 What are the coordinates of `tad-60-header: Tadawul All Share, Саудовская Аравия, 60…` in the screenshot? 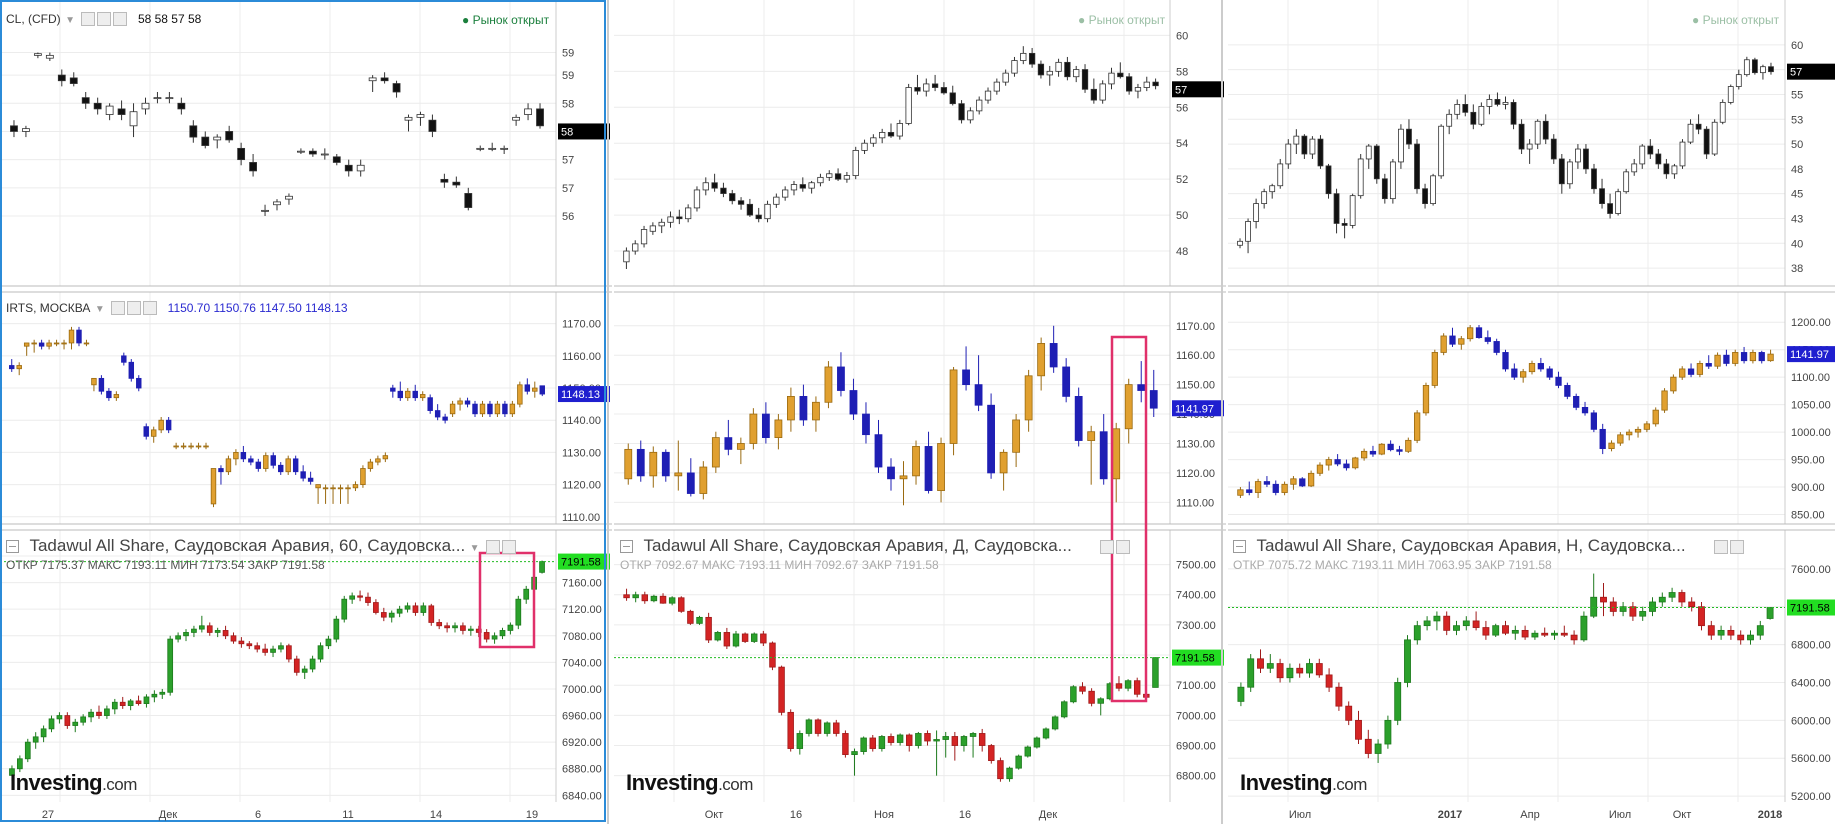 It's located at (261, 546).